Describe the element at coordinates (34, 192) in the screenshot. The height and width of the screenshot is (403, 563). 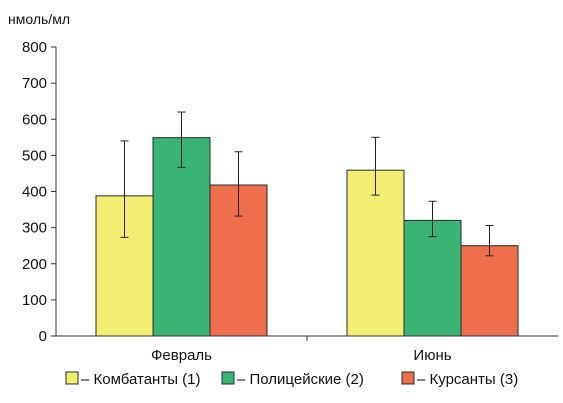
I see `y-tick-label: 400` at that location.